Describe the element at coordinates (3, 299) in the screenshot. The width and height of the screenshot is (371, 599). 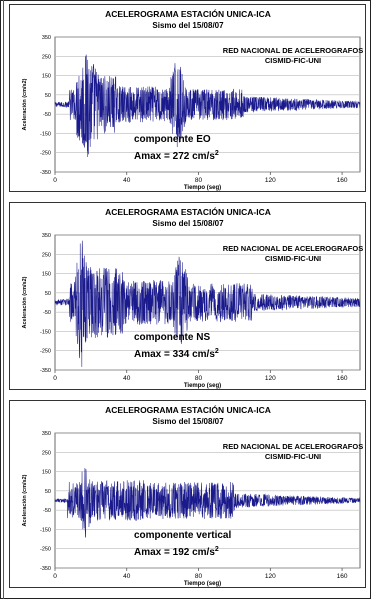
I see `left-border-line` at that location.